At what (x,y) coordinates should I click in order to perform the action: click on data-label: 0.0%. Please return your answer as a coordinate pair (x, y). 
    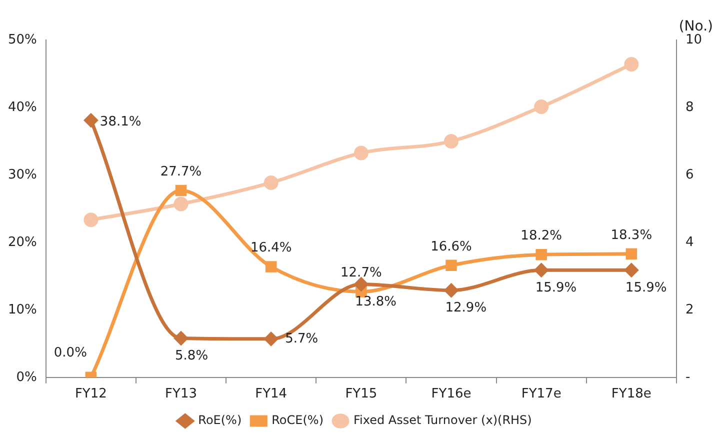
    Looking at the image, I should click on (70, 352).